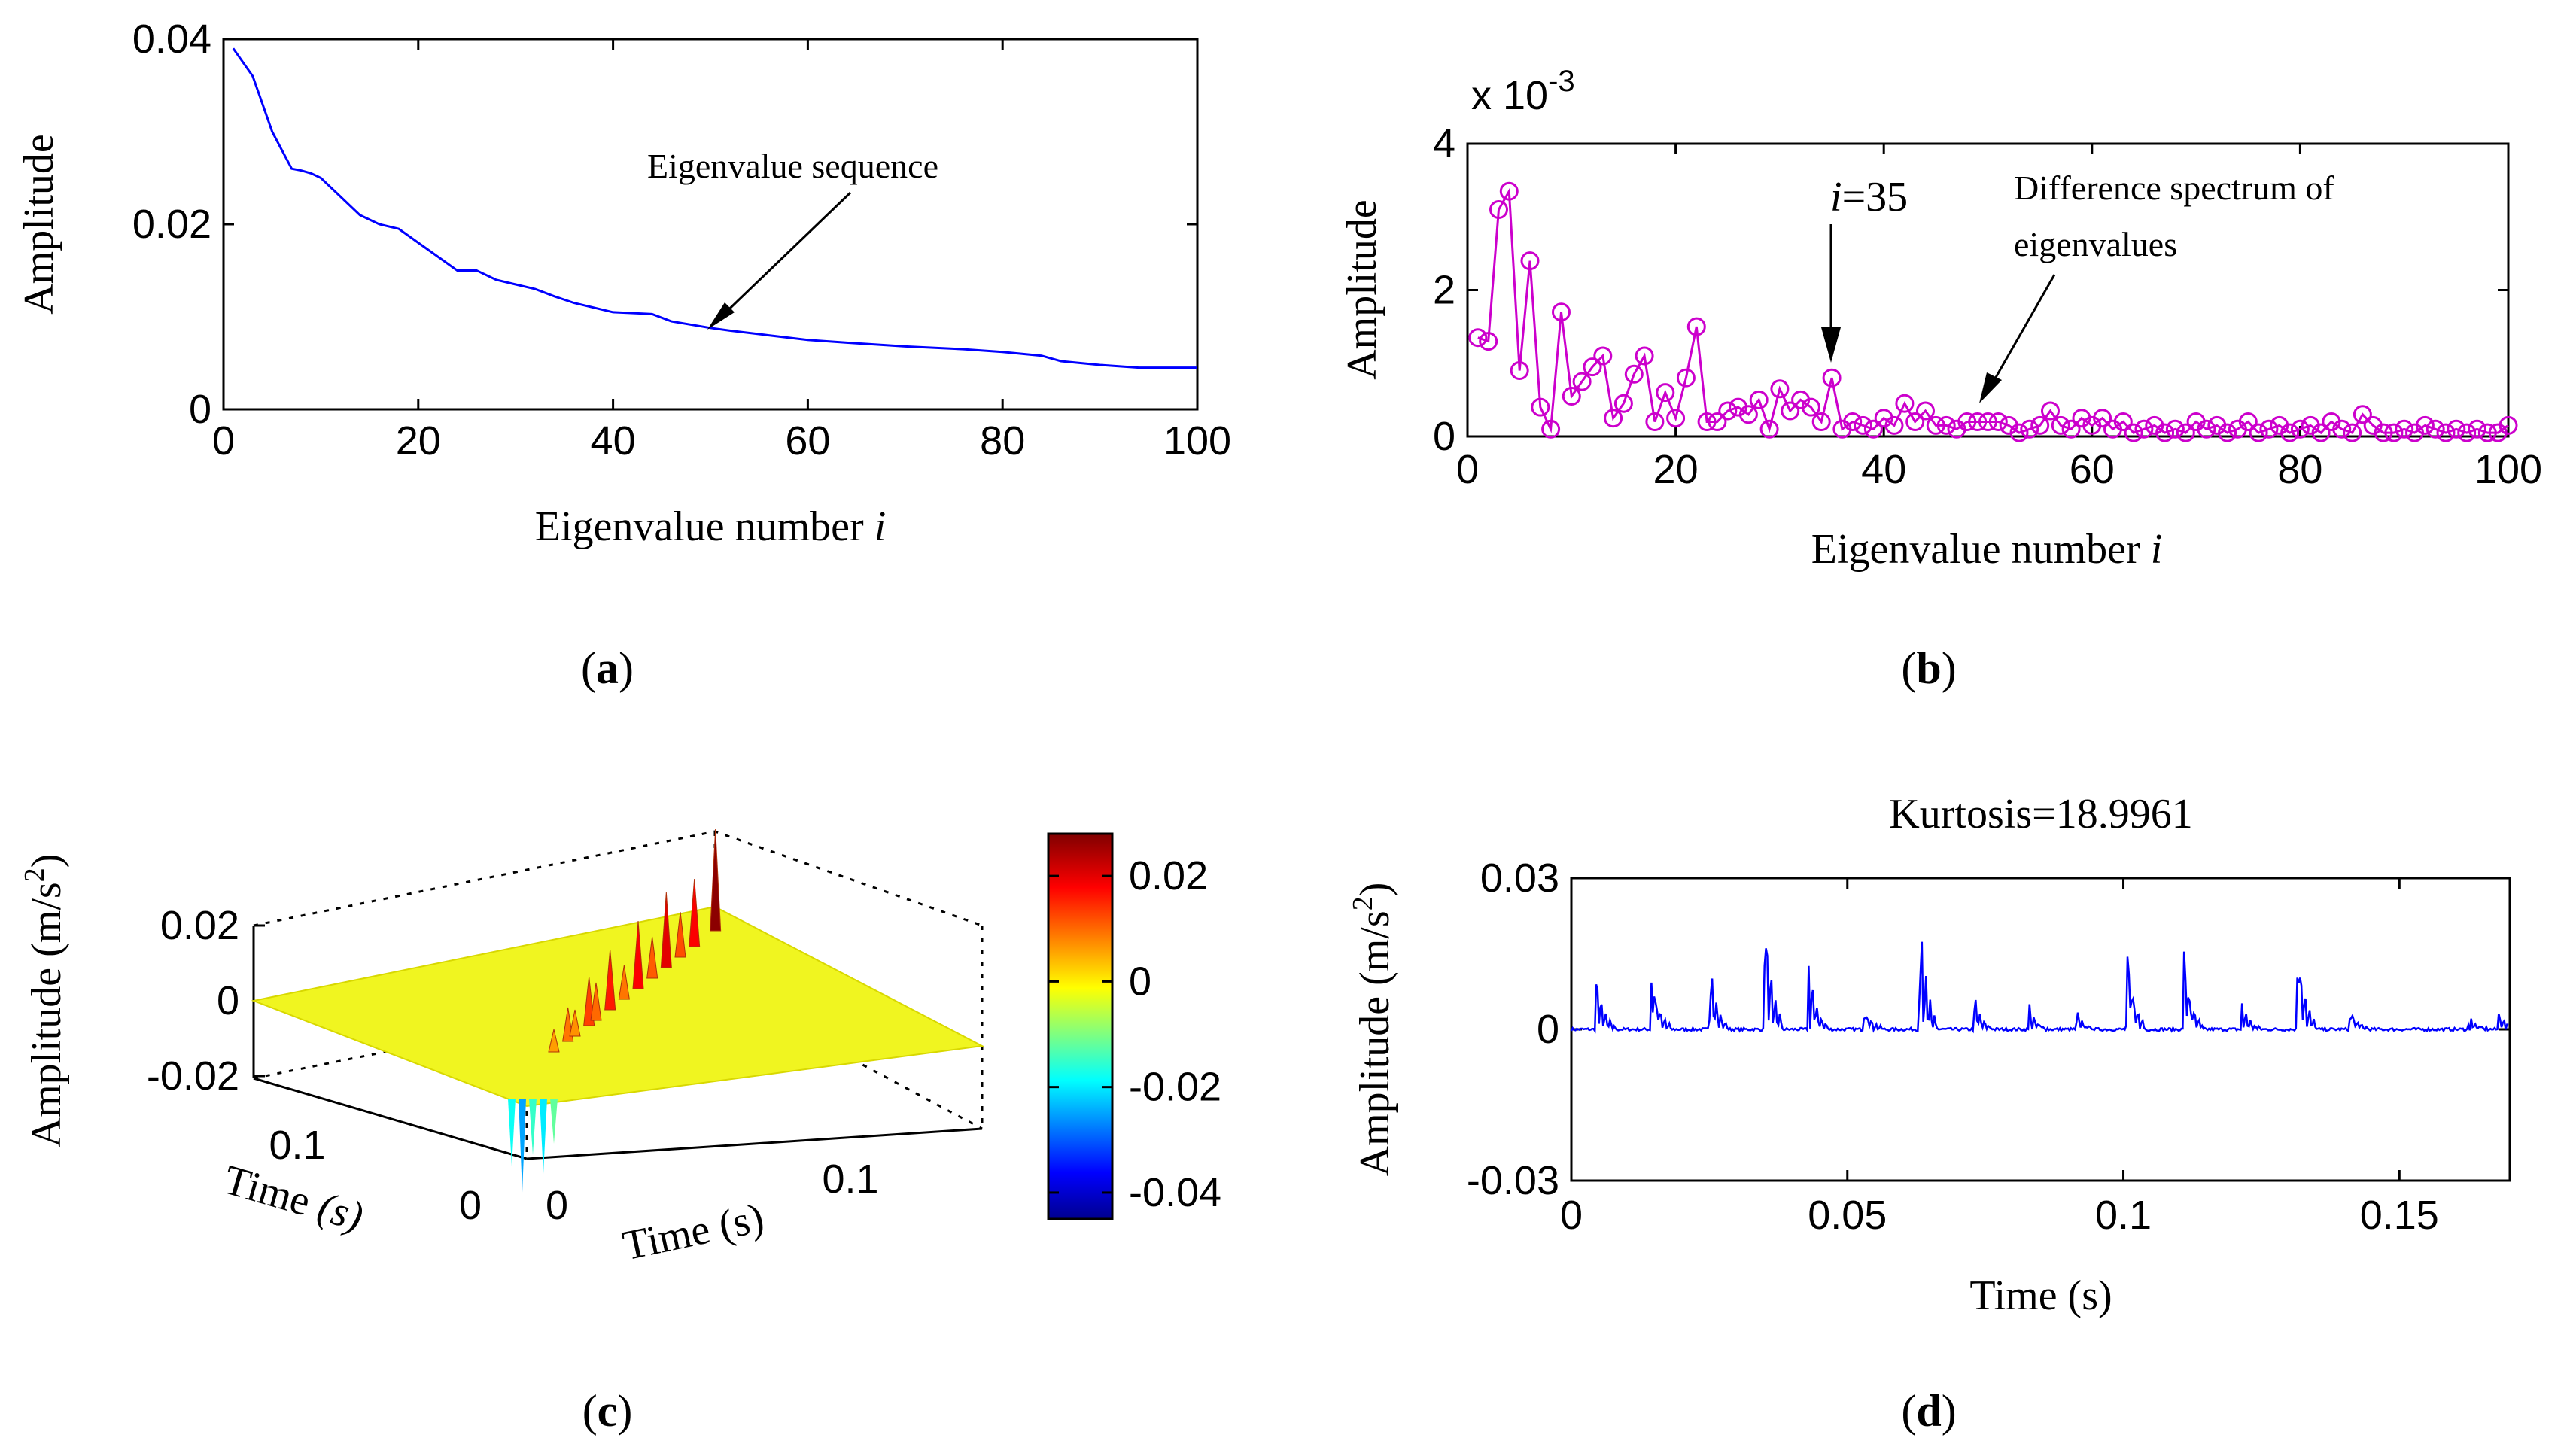 The height and width of the screenshot is (1456, 2570). What do you see at coordinates (39, 224) in the screenshot?
I see `panel-a-ylabel: Amplitude` at bounding box center [39, 224].